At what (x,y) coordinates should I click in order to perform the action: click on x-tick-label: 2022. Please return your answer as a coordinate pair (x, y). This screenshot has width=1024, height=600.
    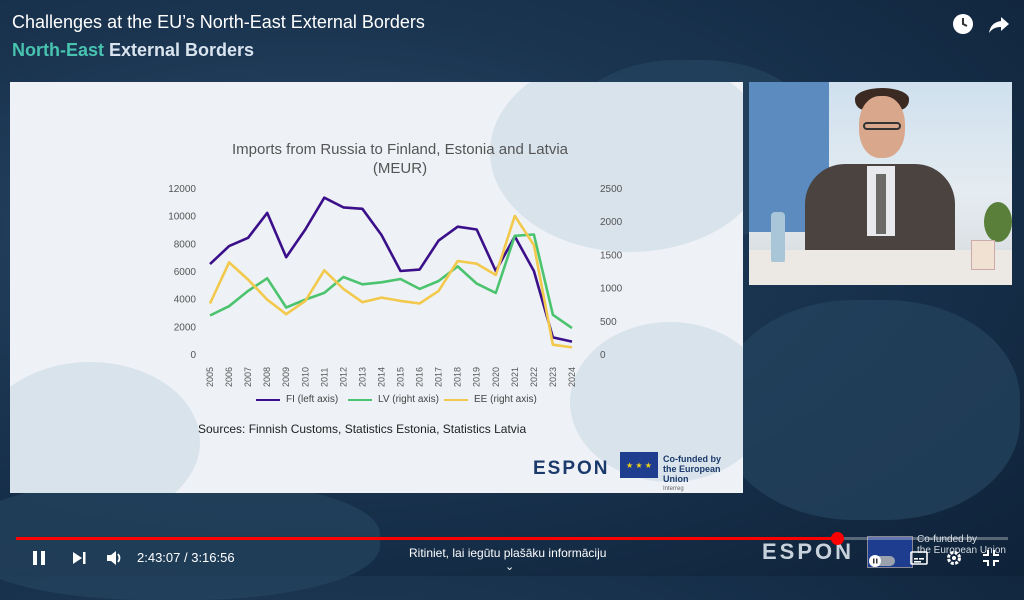
    Looking at the image, I should click on (534, 377).